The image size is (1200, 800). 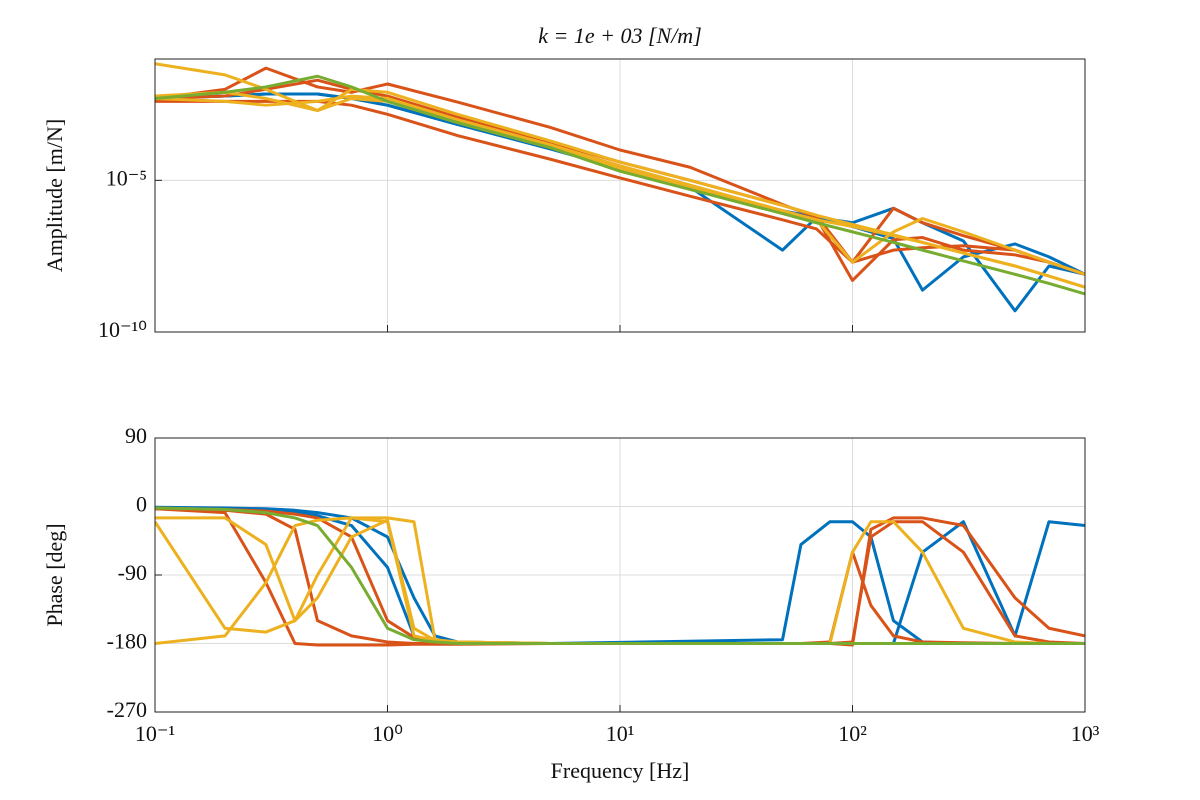 What do you see at coordinates (155, 733) in the screenshot?
I see `x-tick-label: 10⁻¹` at bounding box center [155, 733].